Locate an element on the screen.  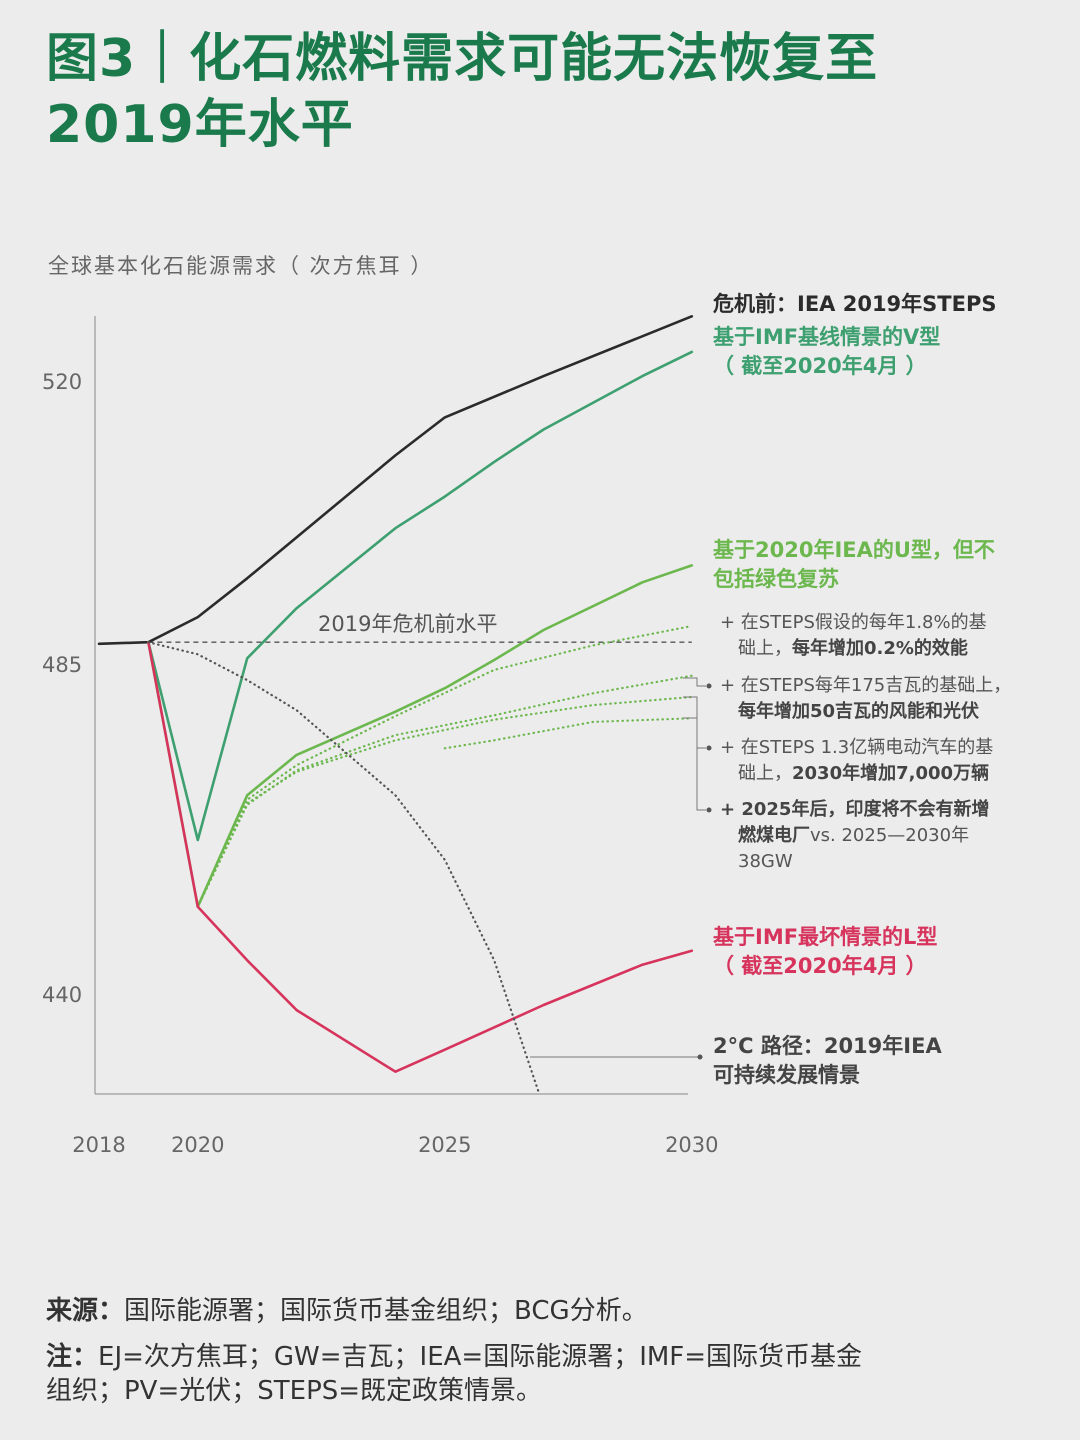
y-tick-label: 520 is located at coordinates (62, 382).